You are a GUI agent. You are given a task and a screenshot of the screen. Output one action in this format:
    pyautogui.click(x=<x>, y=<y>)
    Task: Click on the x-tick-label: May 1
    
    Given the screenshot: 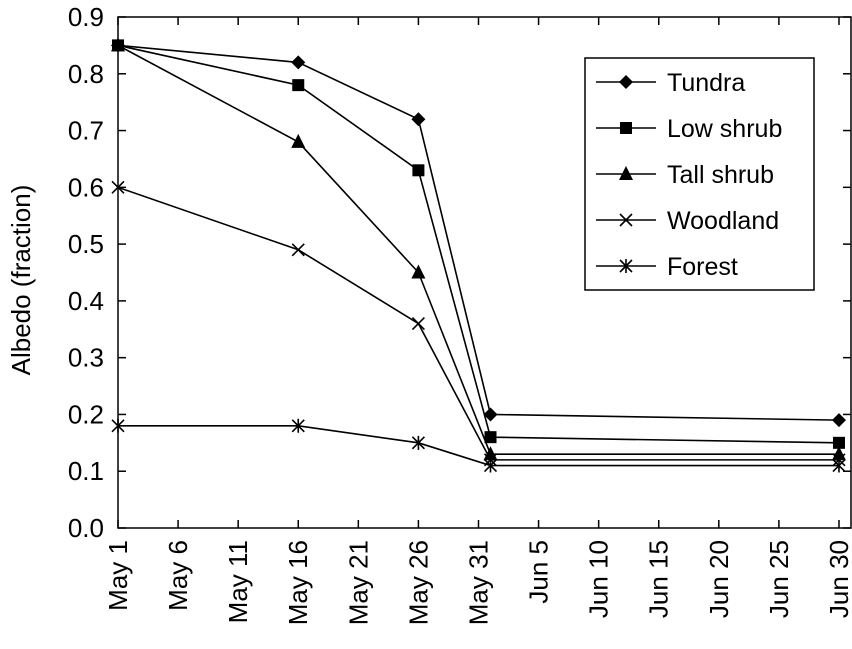 What is the action you would take?
    pyautogui.click(x=118, y=575)
    